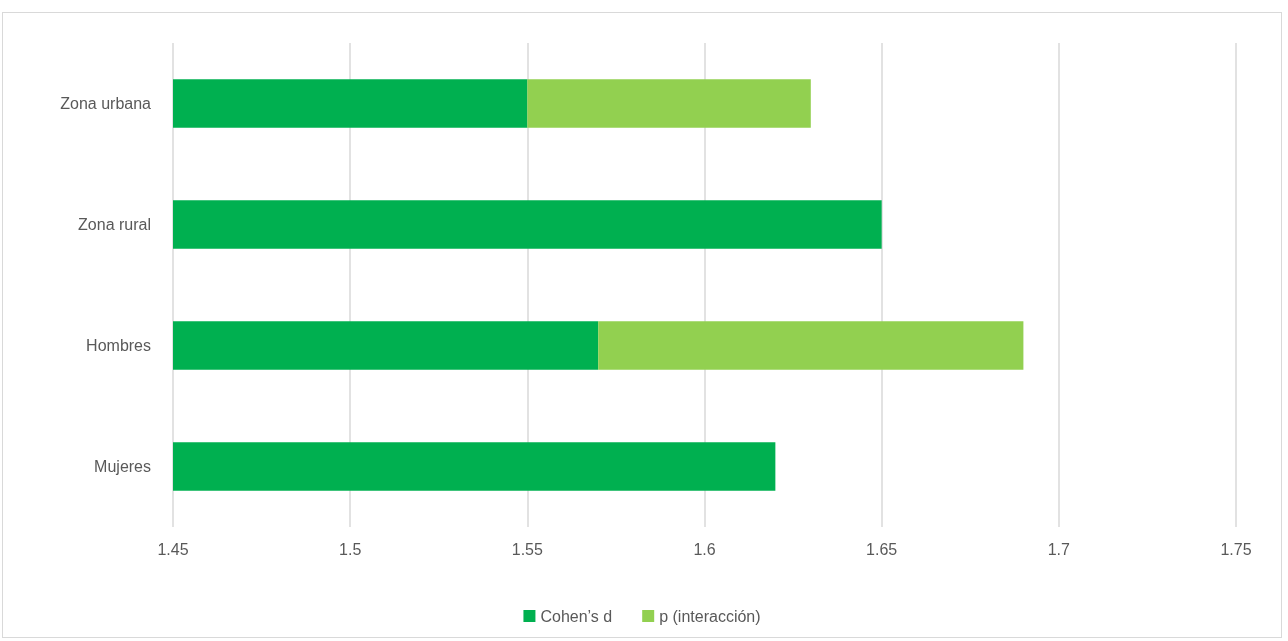 Image resolution: width=1288 pixels, height=641 pixels. Describe the element at coordinates (1059, 549) in the screenshot. I see `x-tick-label: 1.7` at that location.